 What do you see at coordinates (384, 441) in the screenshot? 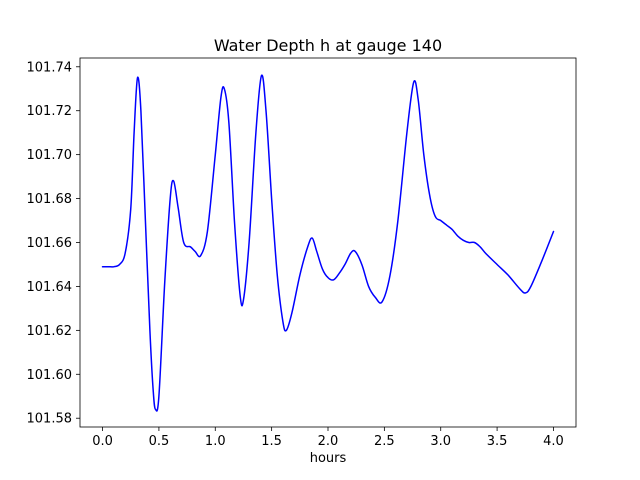
I see `x-tick-label: 2.5` at bounding box center [384, 441].